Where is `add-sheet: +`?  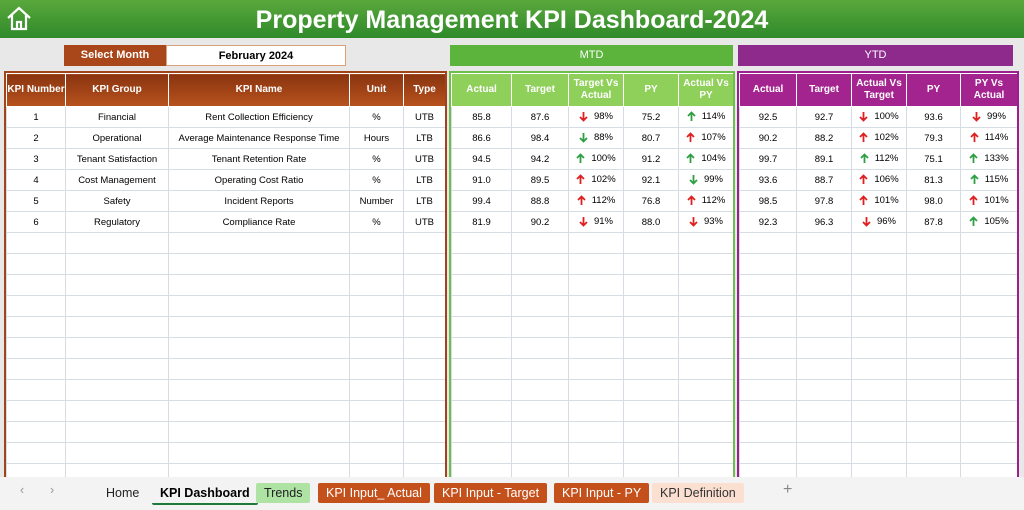
add-sheet: + is located at coordinates (788, 489).